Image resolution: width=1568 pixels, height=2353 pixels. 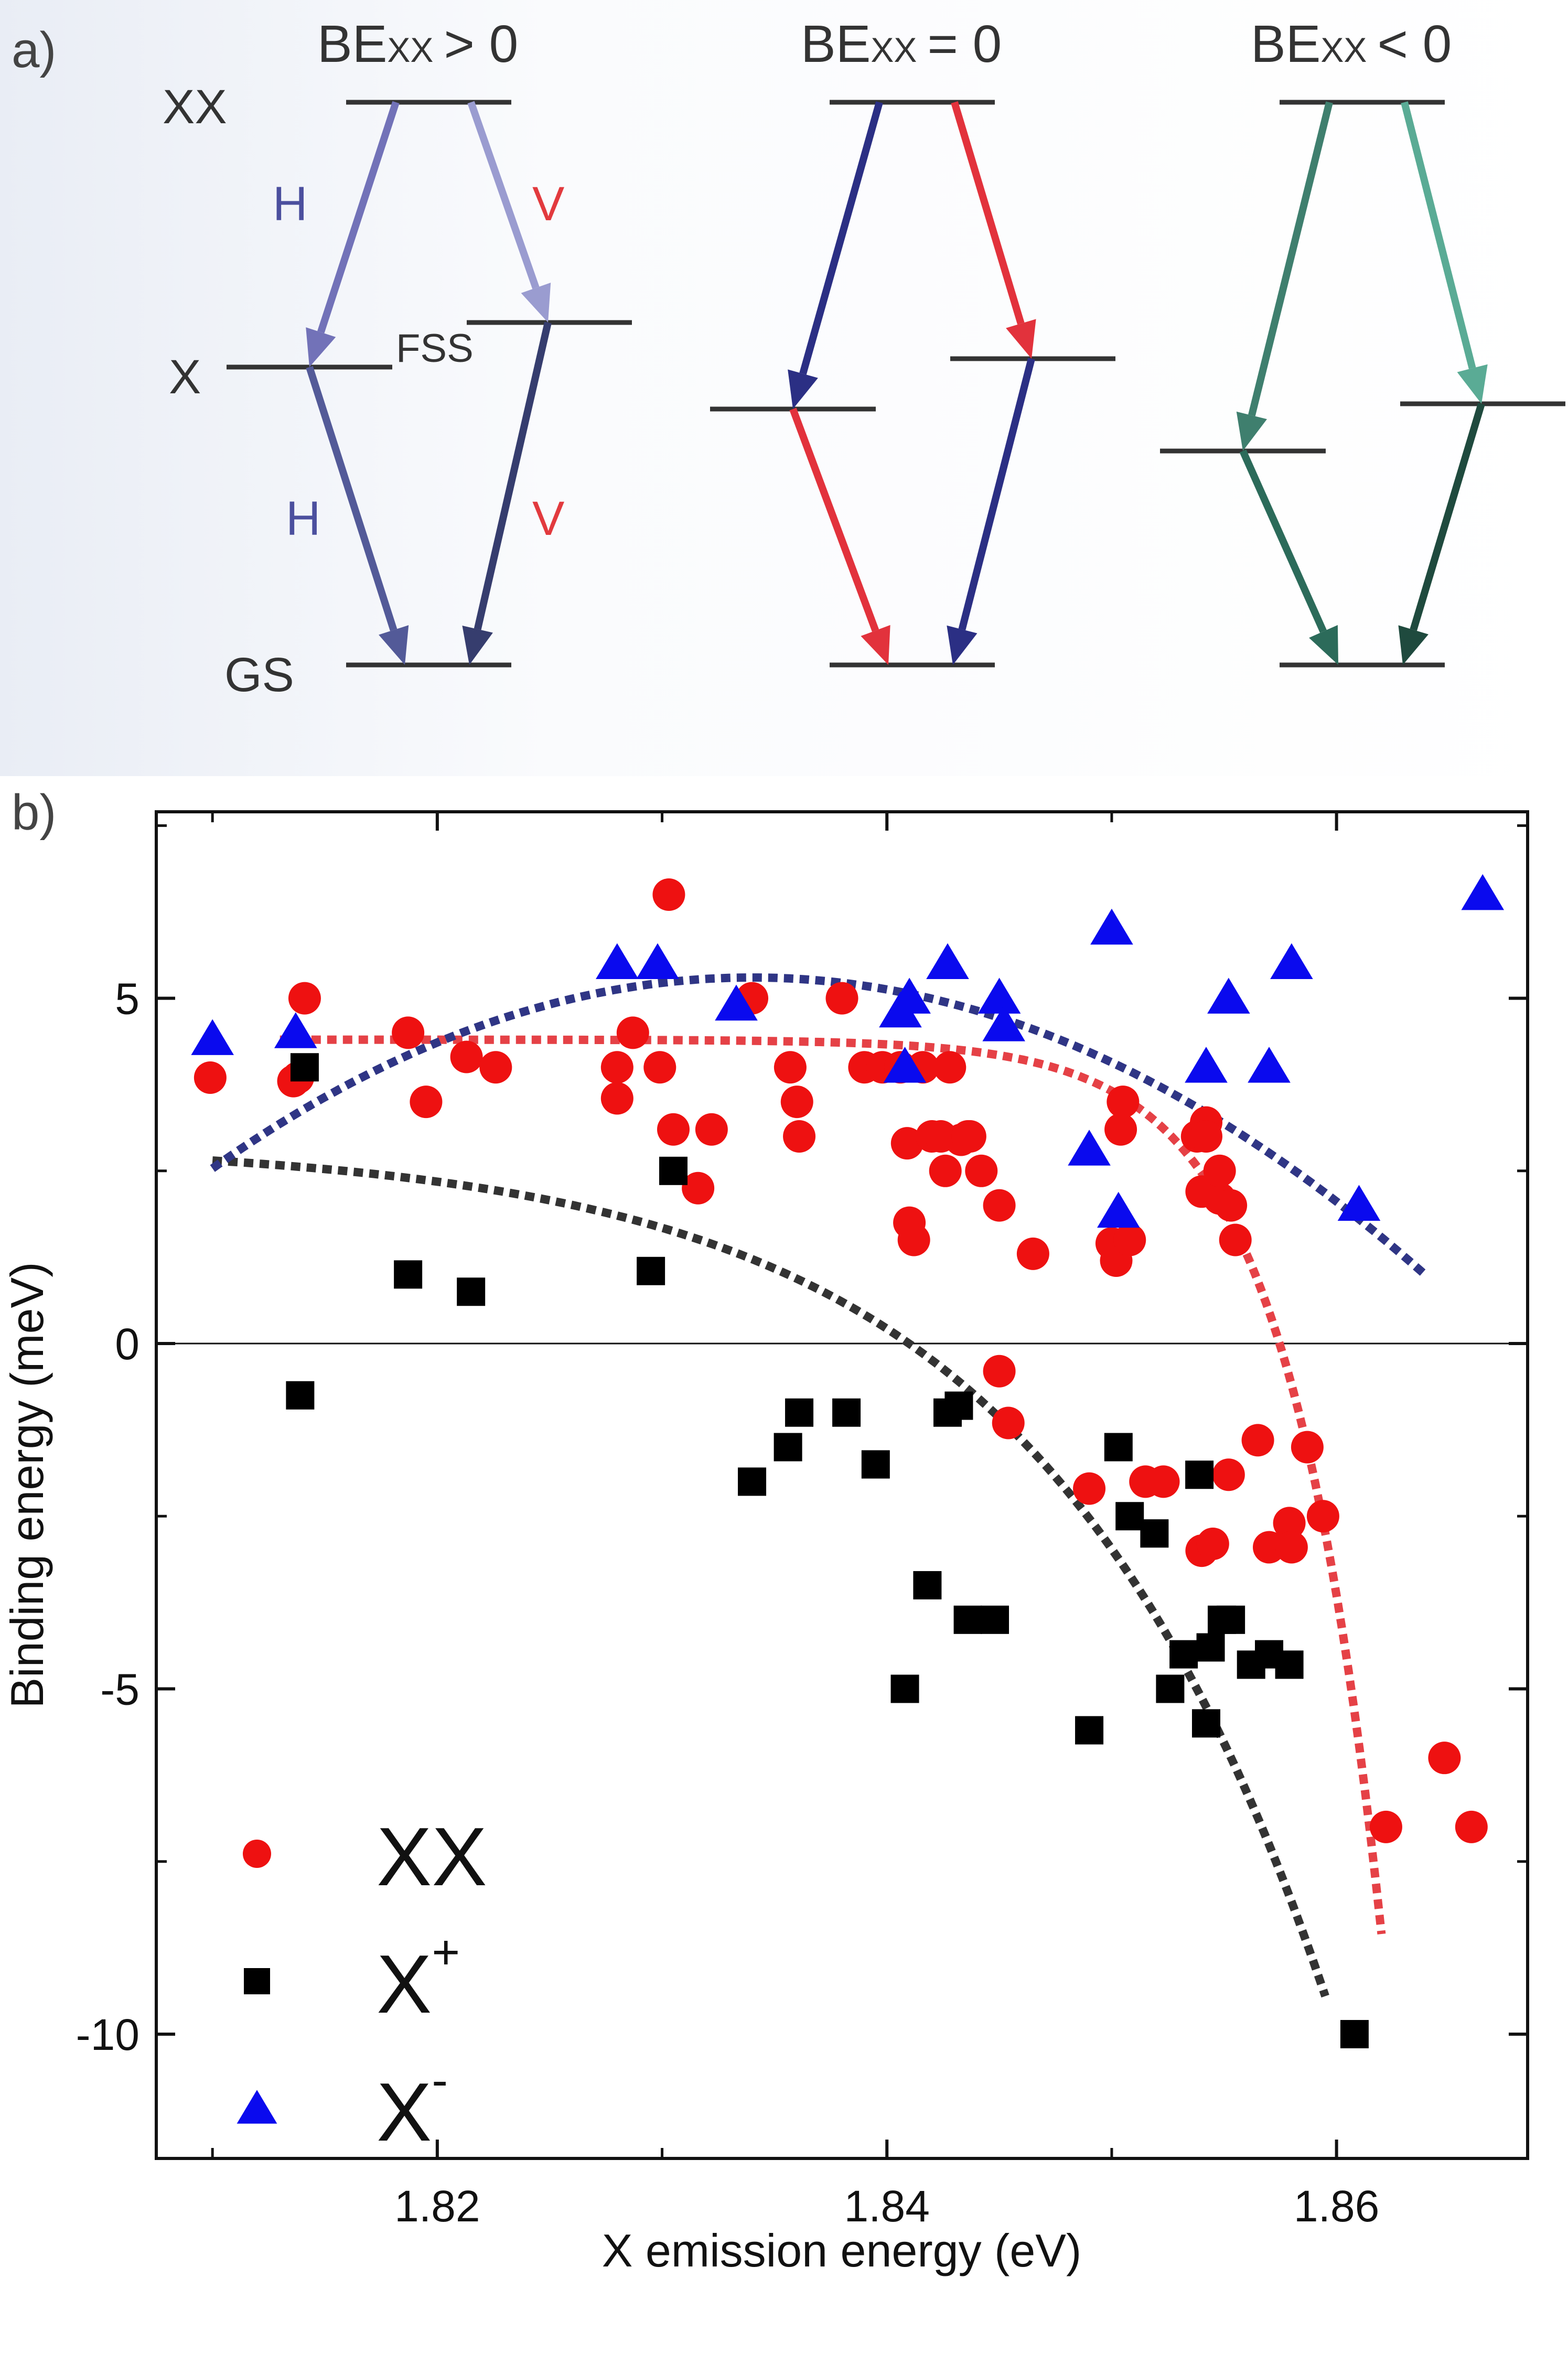 What do you see at coordinates (429, 342) in the screenshot?
I see `diagram-column-1: BEXX > 0 H V H V` at bounding box center [429, 342].